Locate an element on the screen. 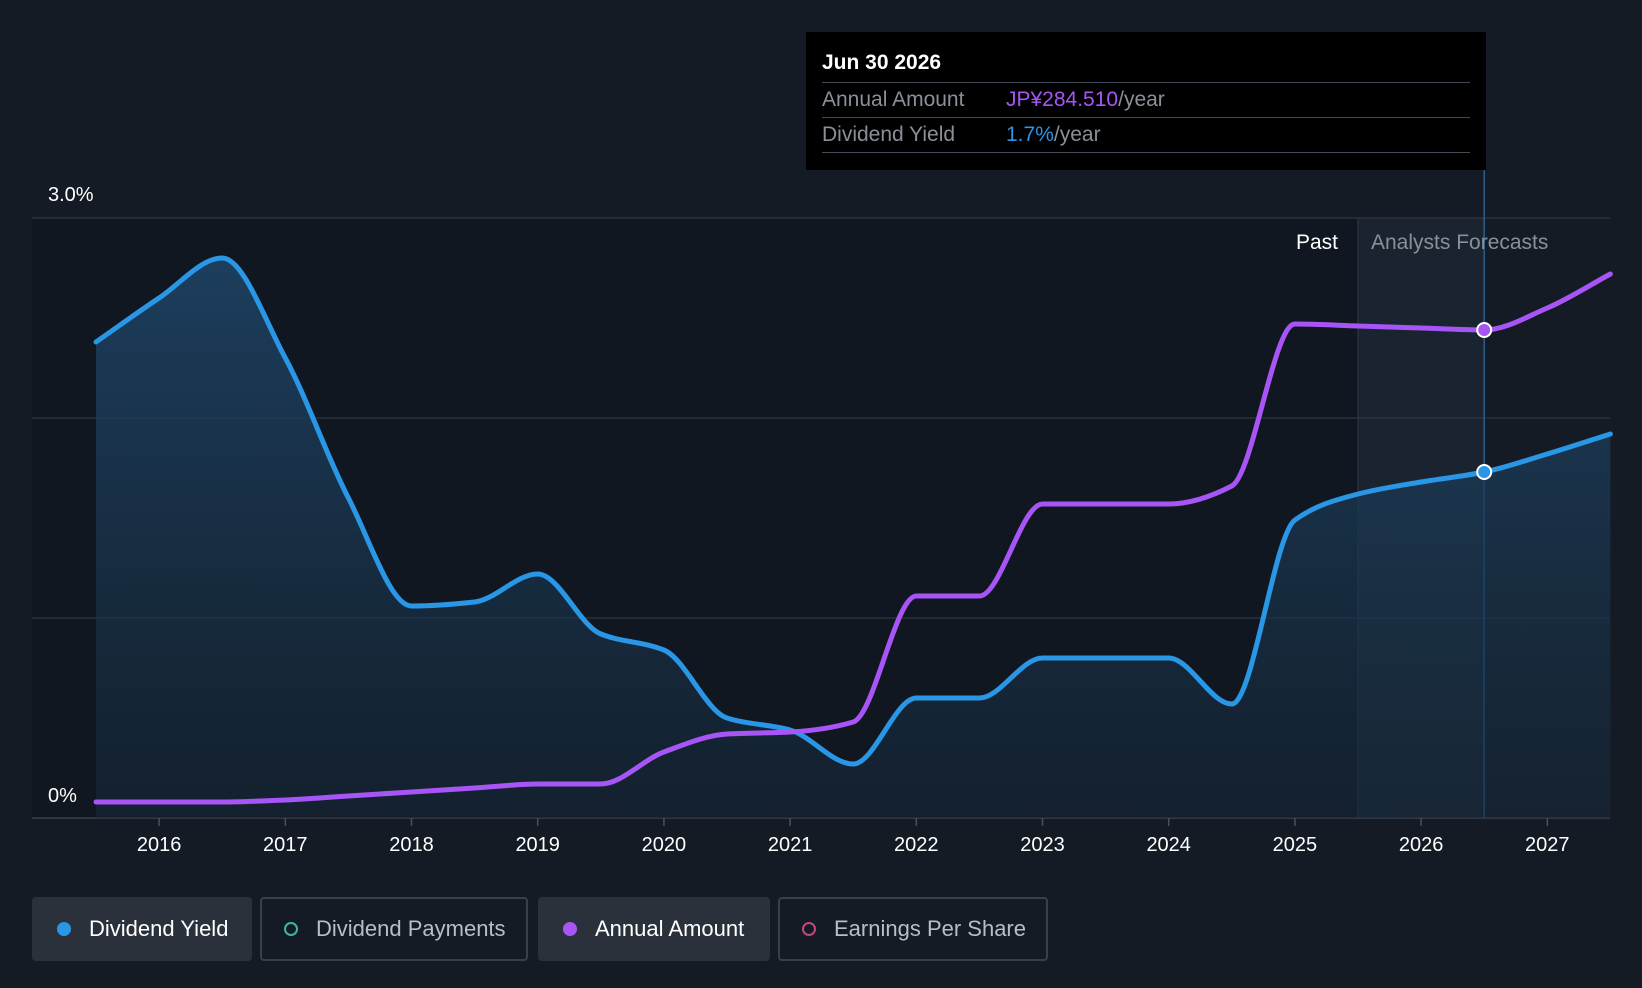  y-tick-label: 0% is located at coordinates (62, 796).